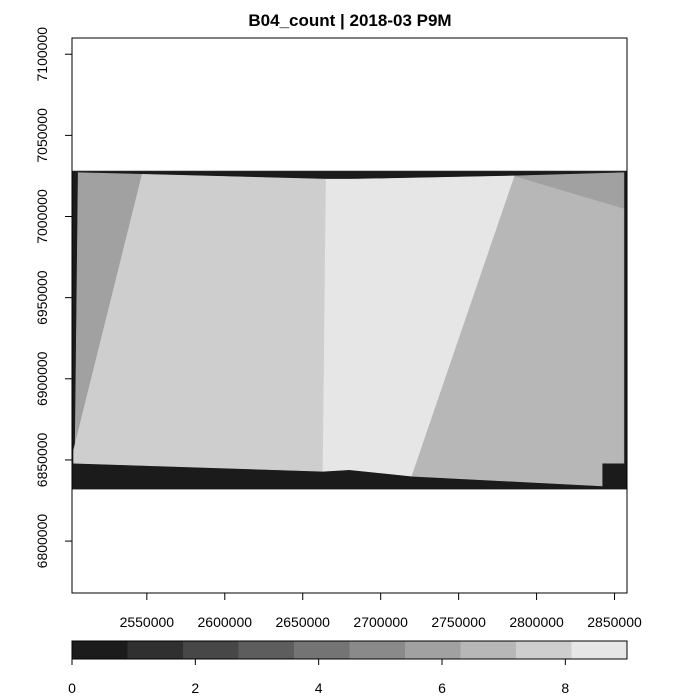 This screenshot has height=700, width=700. I want to click on x-tick-label: 2650000, so click(302, 622).